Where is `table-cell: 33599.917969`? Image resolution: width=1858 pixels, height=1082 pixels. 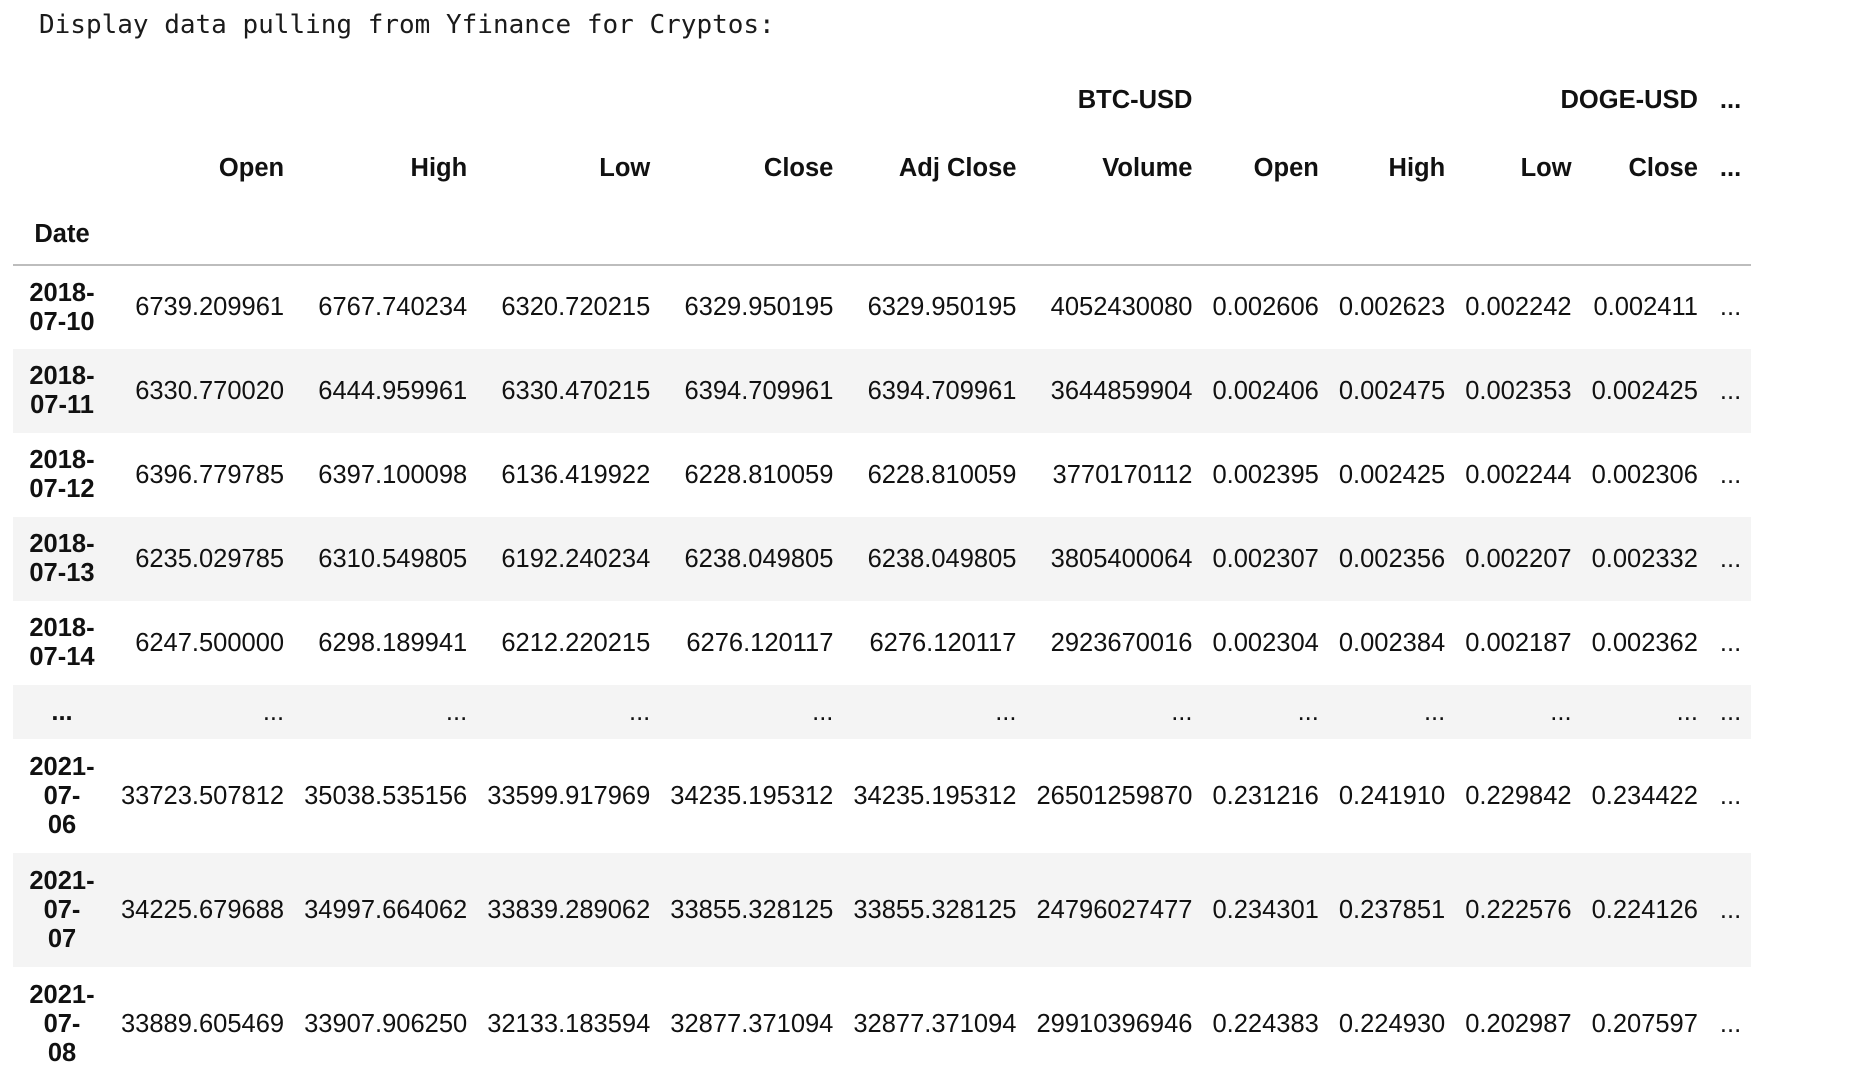 table-cell: 33599.917969 is located at coordinates (569, 795).